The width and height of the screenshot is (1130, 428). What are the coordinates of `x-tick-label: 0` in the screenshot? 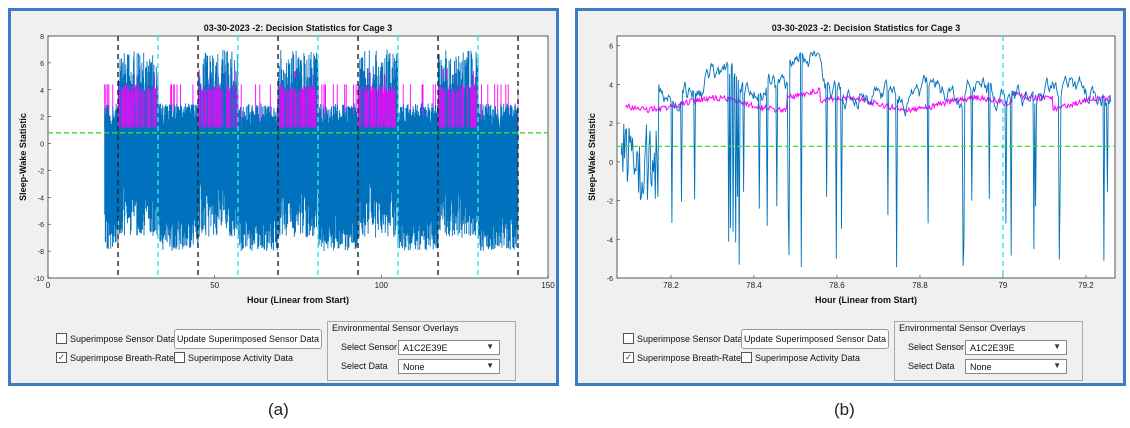 It's located at (48, 285).